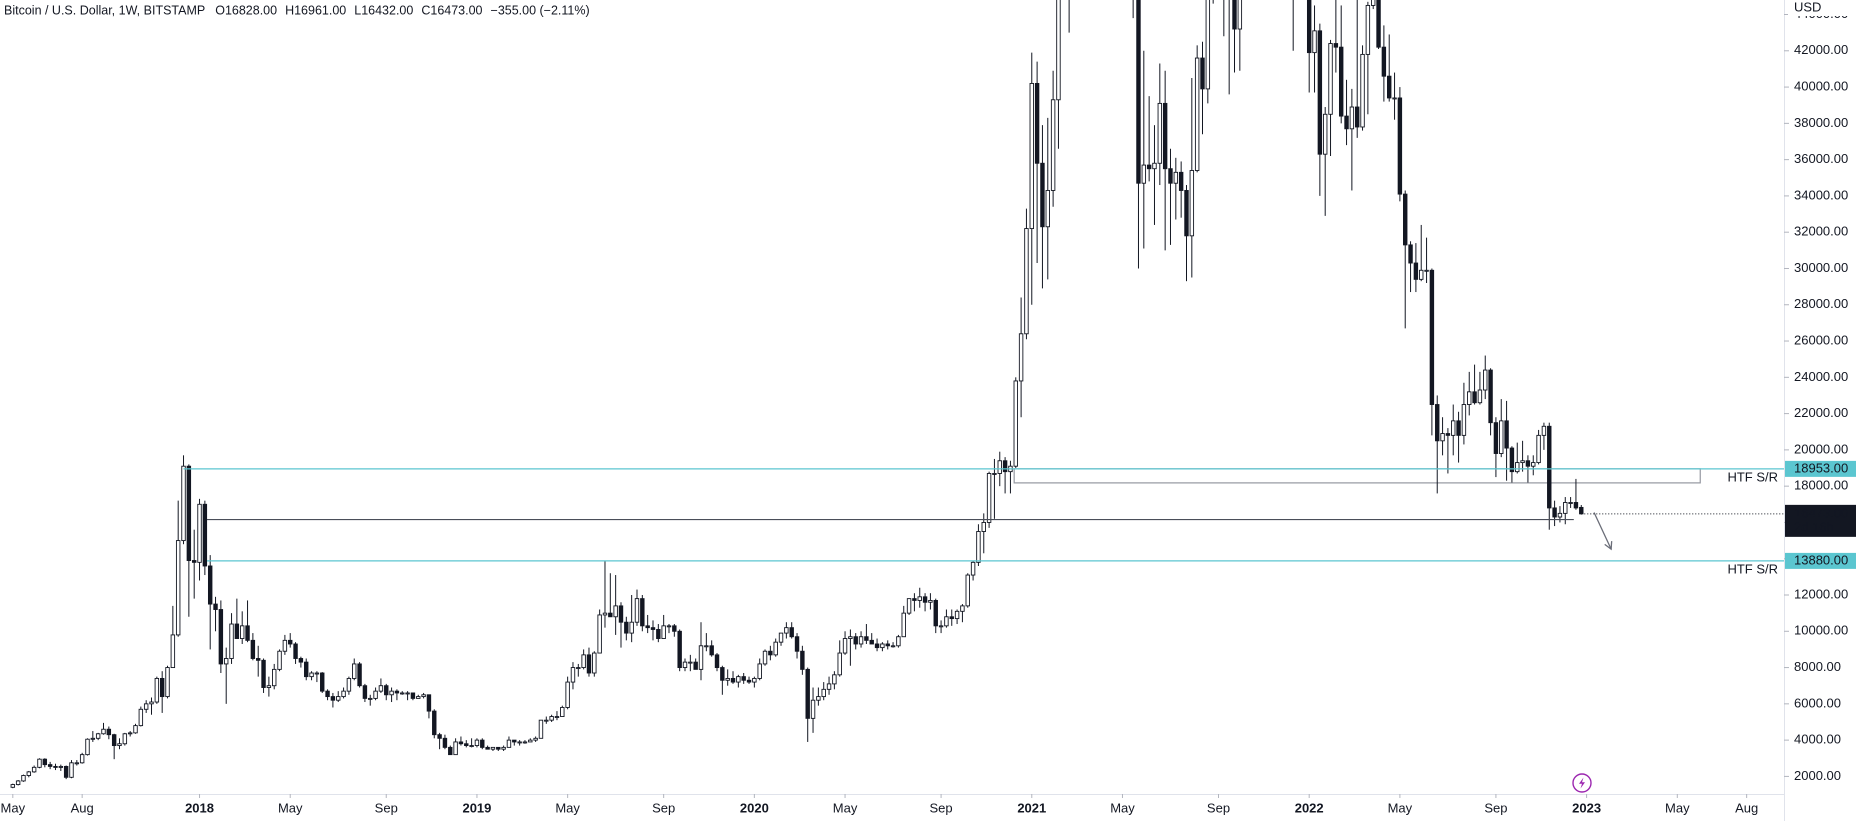 This screenshot has height=821, width=1856. I want to click on y-tick-label: 34000.00, so click(1821, 194).